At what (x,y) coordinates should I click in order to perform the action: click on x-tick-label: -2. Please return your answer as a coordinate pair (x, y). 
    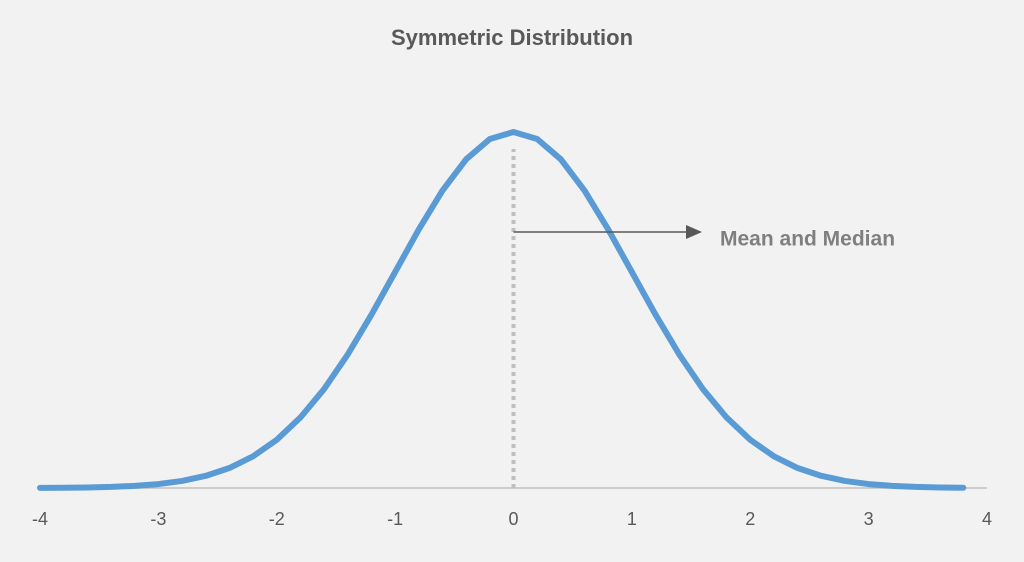
    Looking at the image, I should click on (277, 519).